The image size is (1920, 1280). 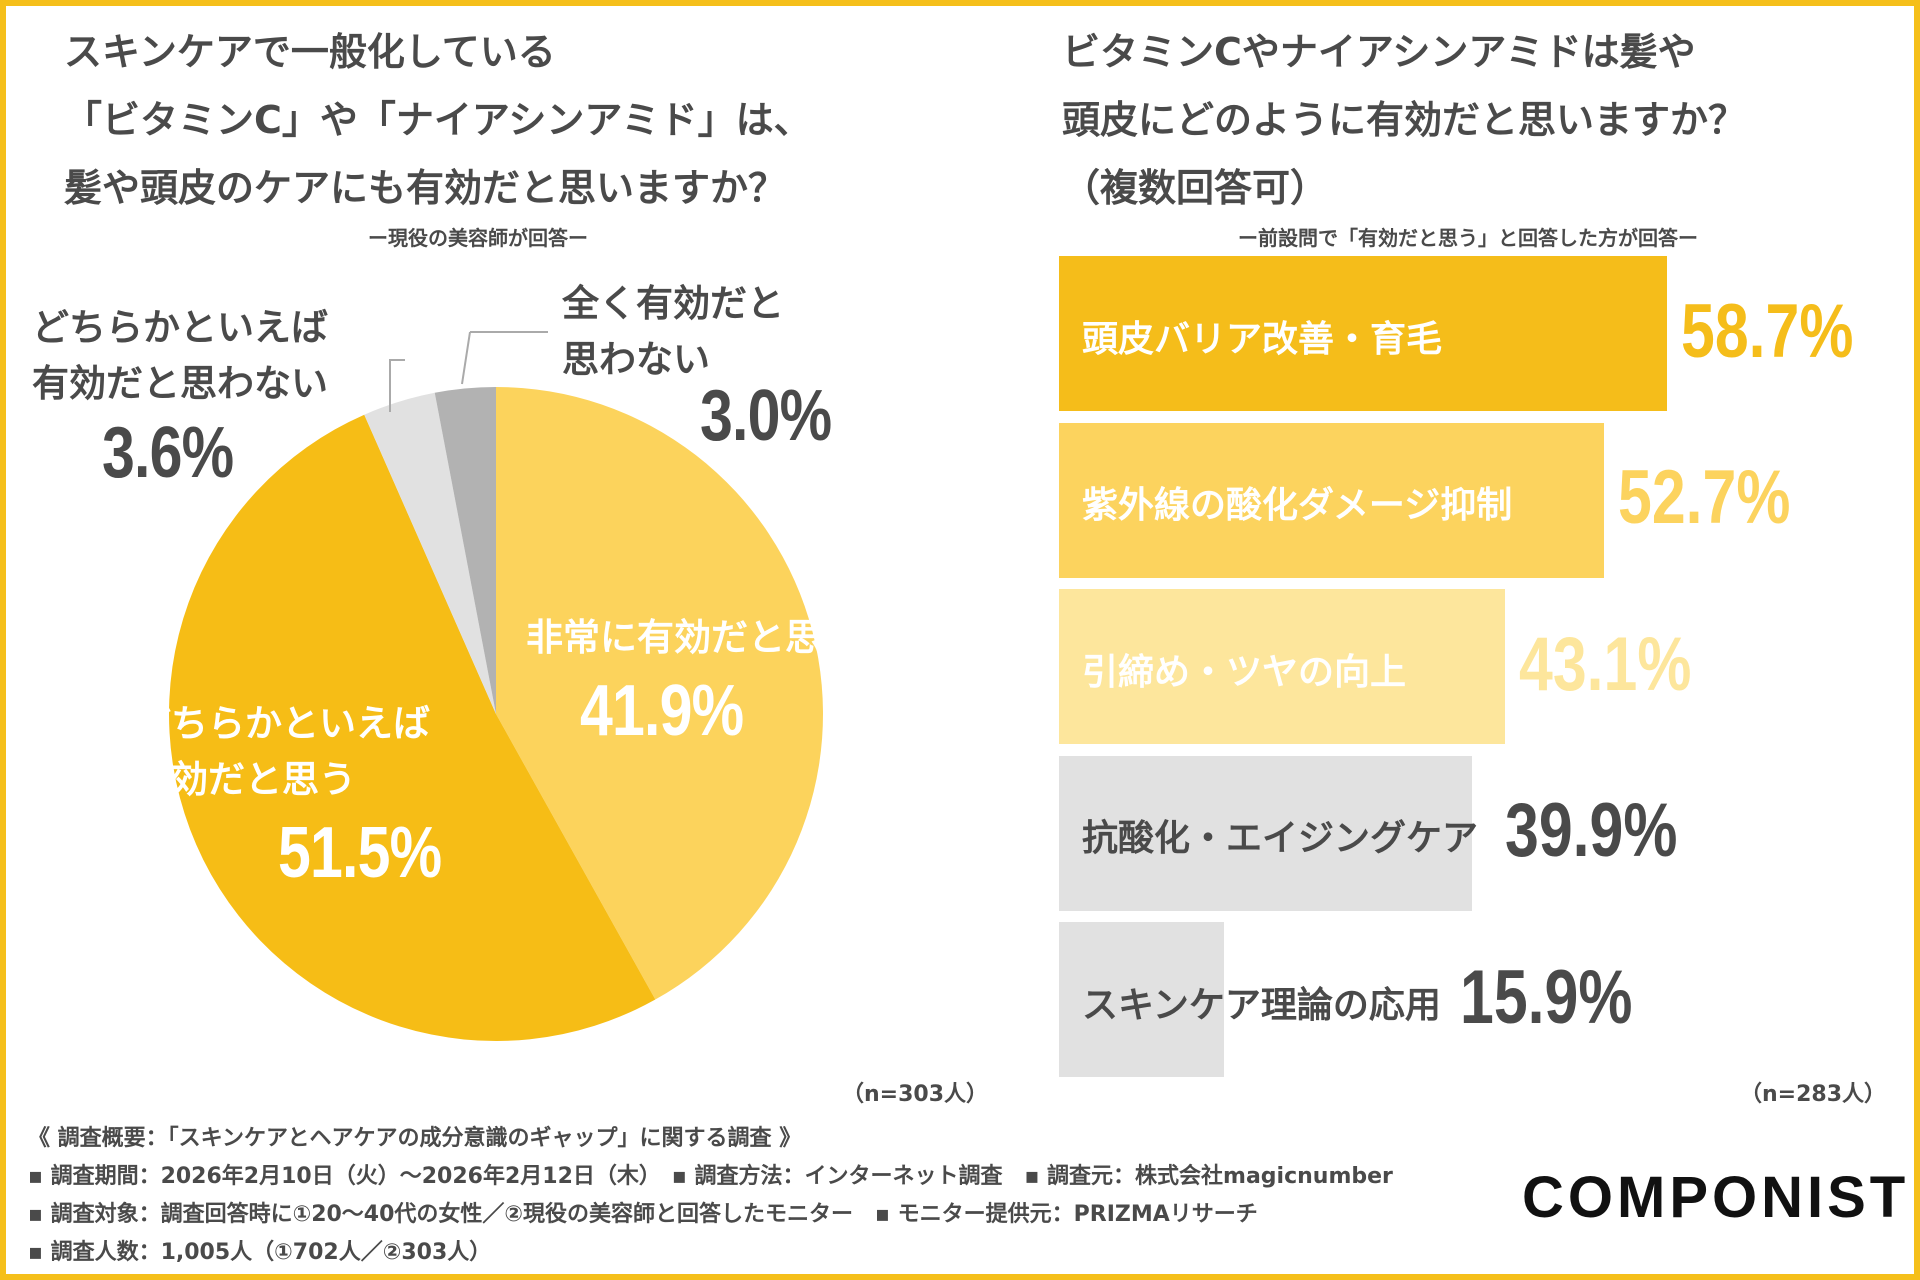 I want to click on left-title-line: 「ビタミンC」や「ナイアシンアミド」は、, so click(x=438, y=120).